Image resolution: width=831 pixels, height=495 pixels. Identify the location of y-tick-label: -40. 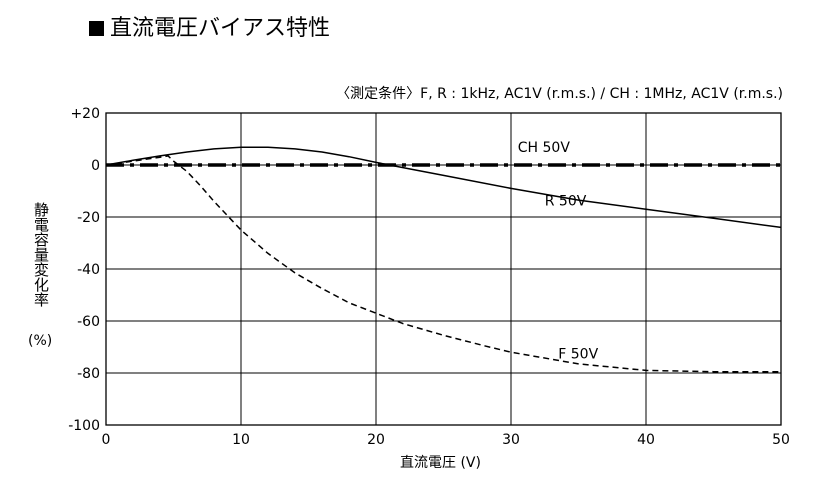
(88, 270).